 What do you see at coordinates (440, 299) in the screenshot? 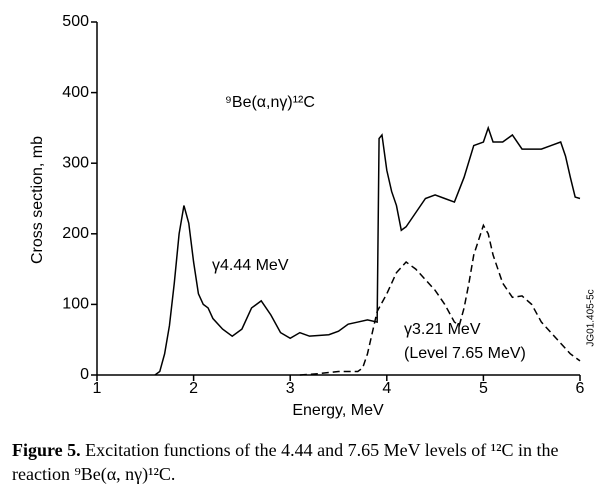
I see `line-series` at bounding box center [440, 299].